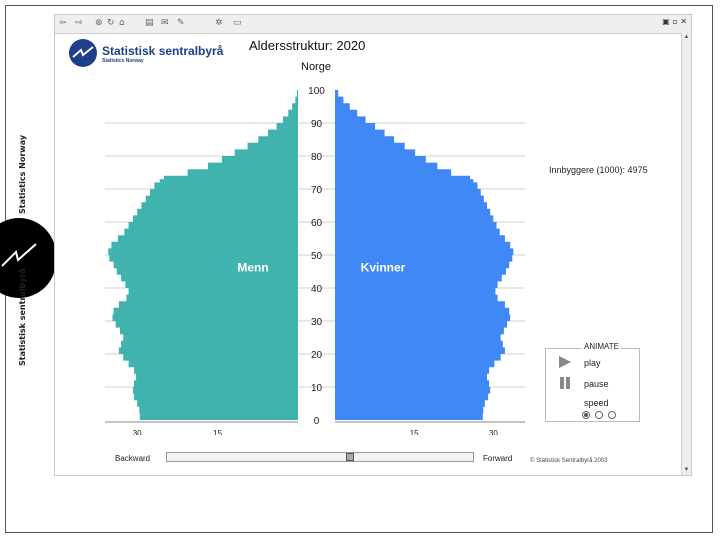  Describe the element at coordinates (63, 23) in the screenshot. I see `back-icon: ⇦` at that location.